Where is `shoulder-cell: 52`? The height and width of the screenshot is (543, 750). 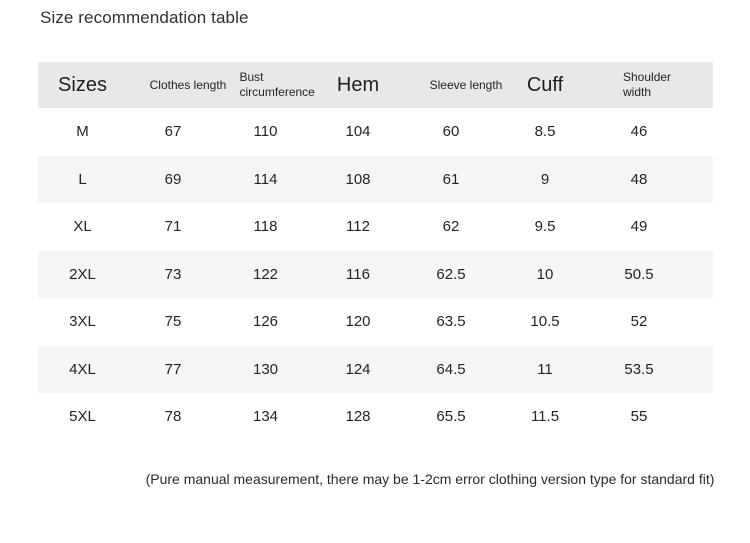 shoulder-cell: 52 is located at coordinates (639, 322).